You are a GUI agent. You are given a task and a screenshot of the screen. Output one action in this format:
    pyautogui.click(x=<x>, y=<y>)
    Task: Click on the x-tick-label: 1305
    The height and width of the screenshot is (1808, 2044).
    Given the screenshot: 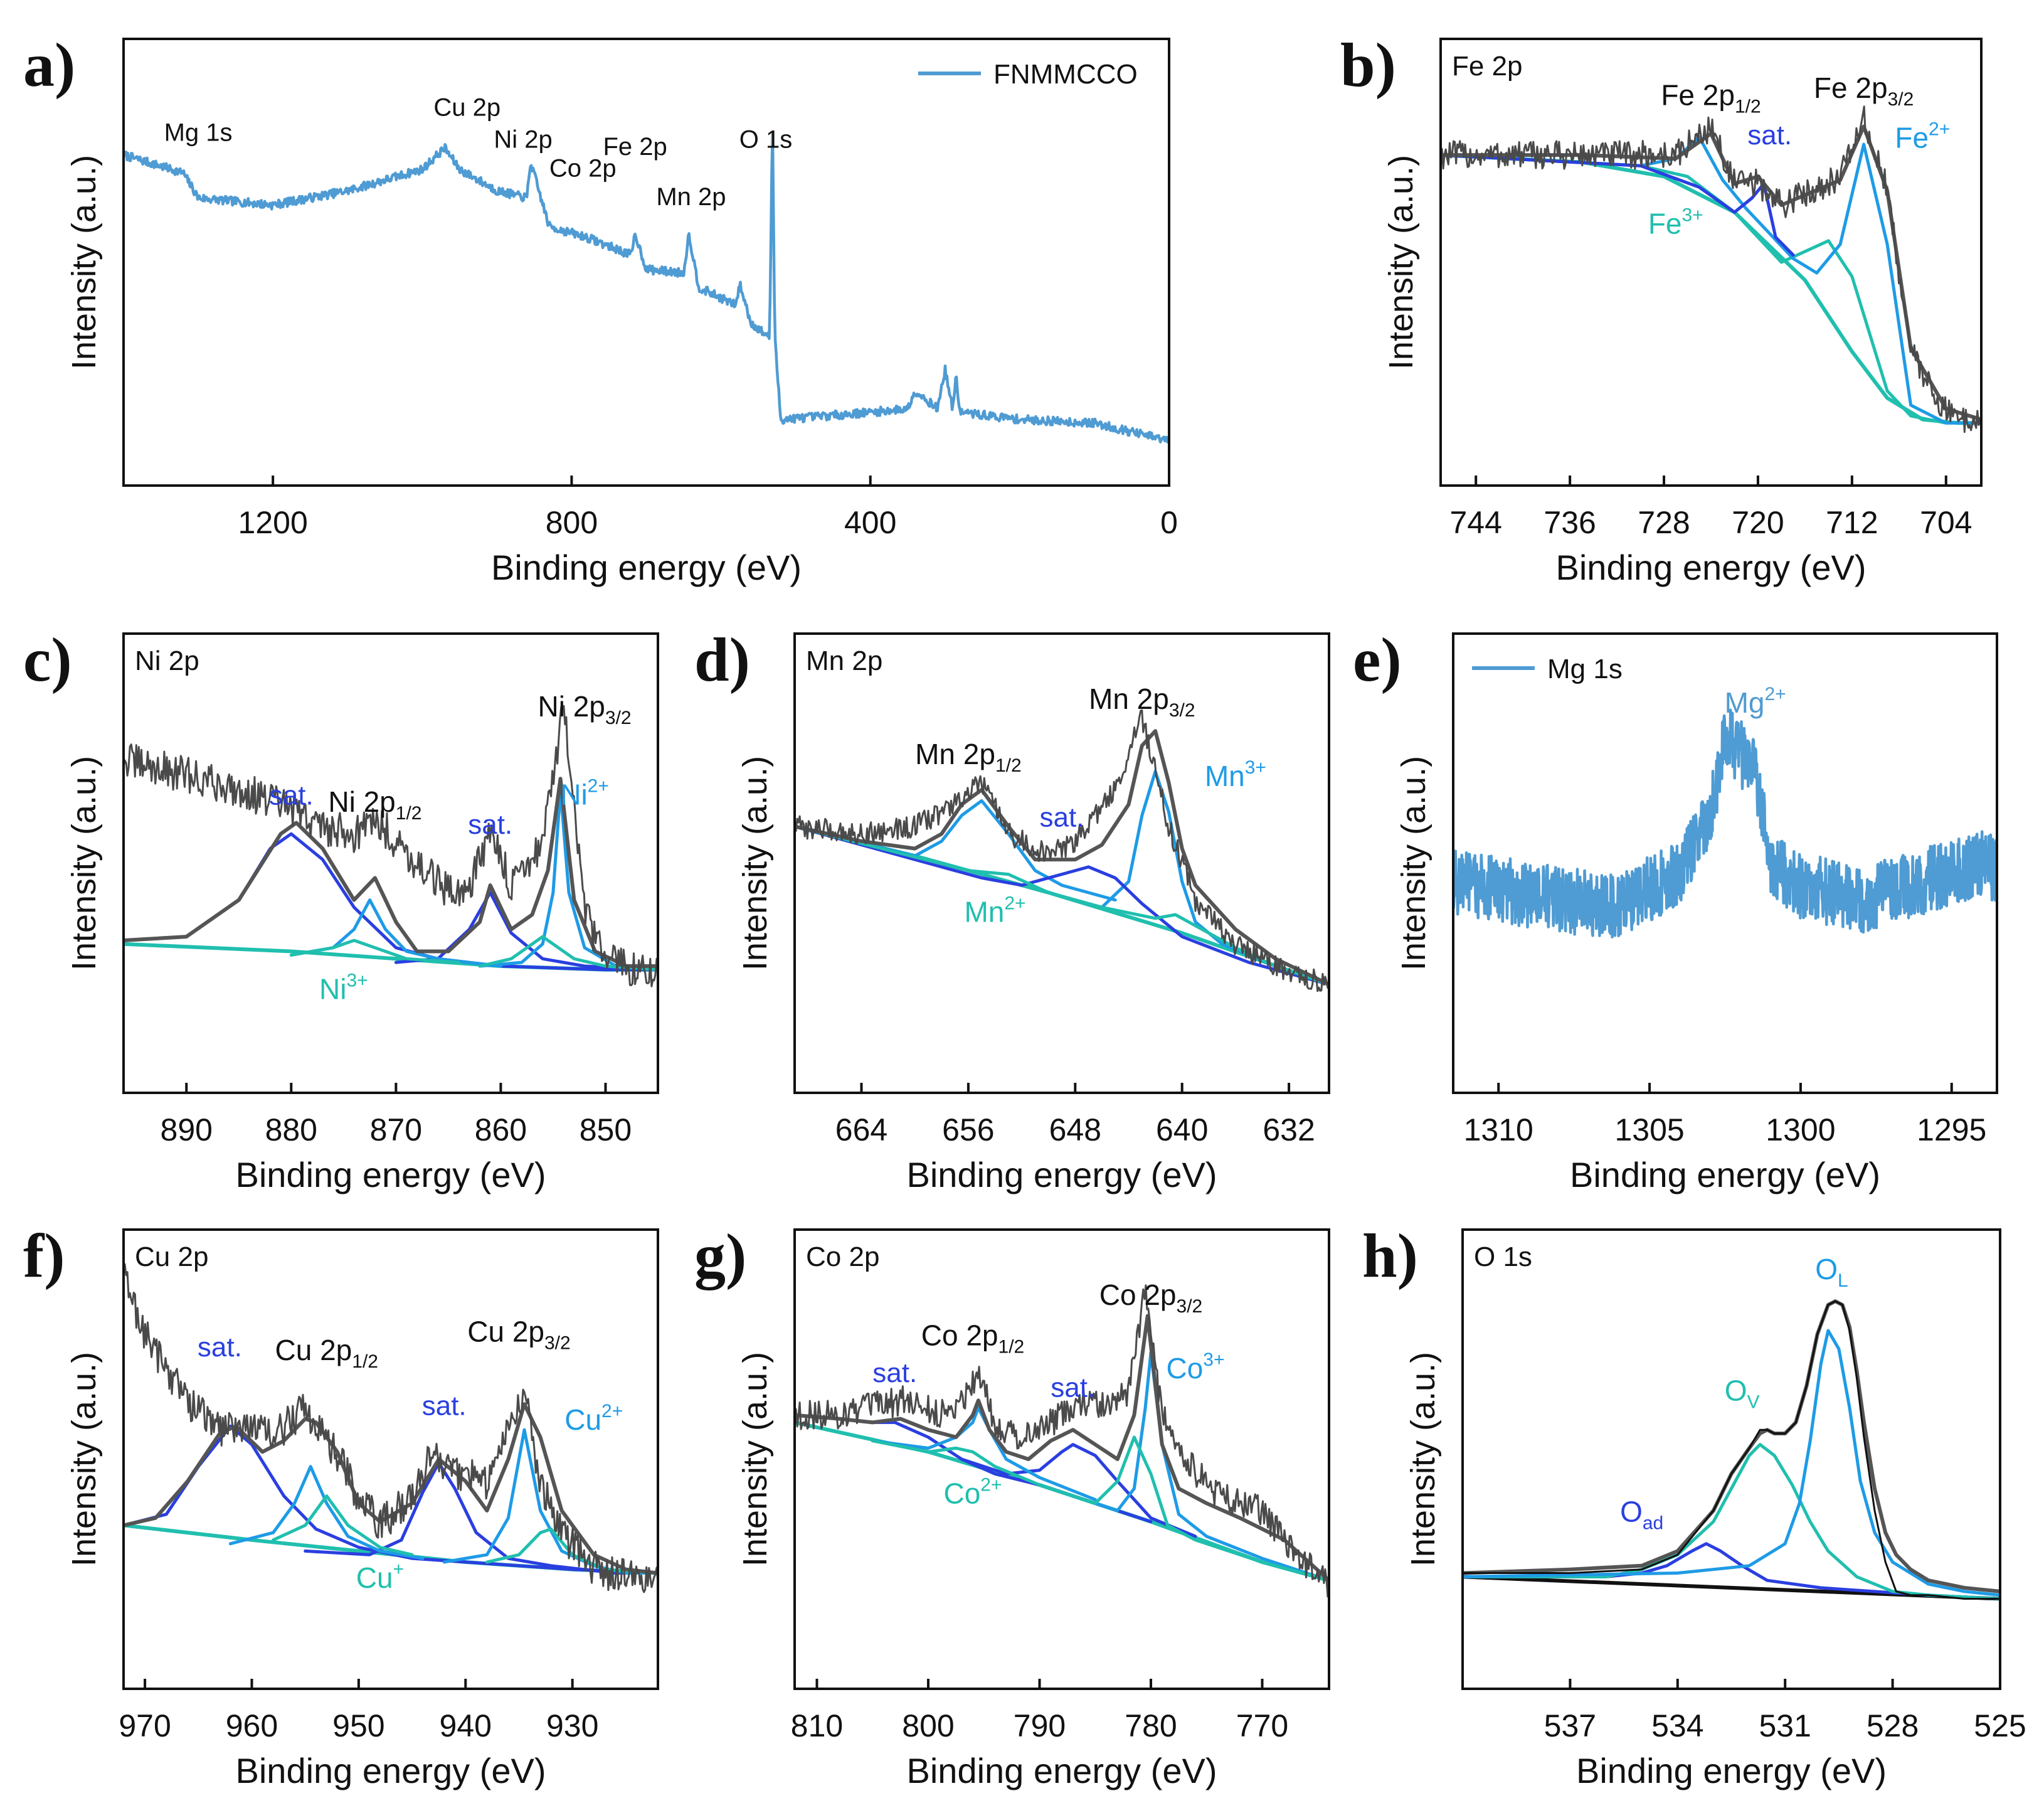 What is the action you would take?
    pyautogui.click(x=1649, y=1129)
    